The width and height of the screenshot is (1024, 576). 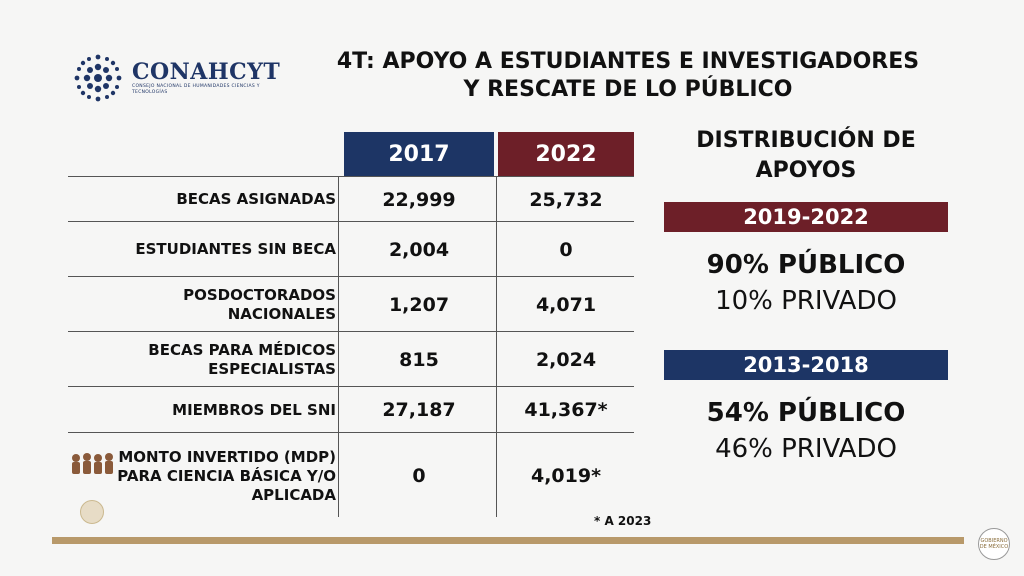 I want to click on table-row: MIEMBROS DEL SNI 27,187 41,367*, so click(x=351, y=409).